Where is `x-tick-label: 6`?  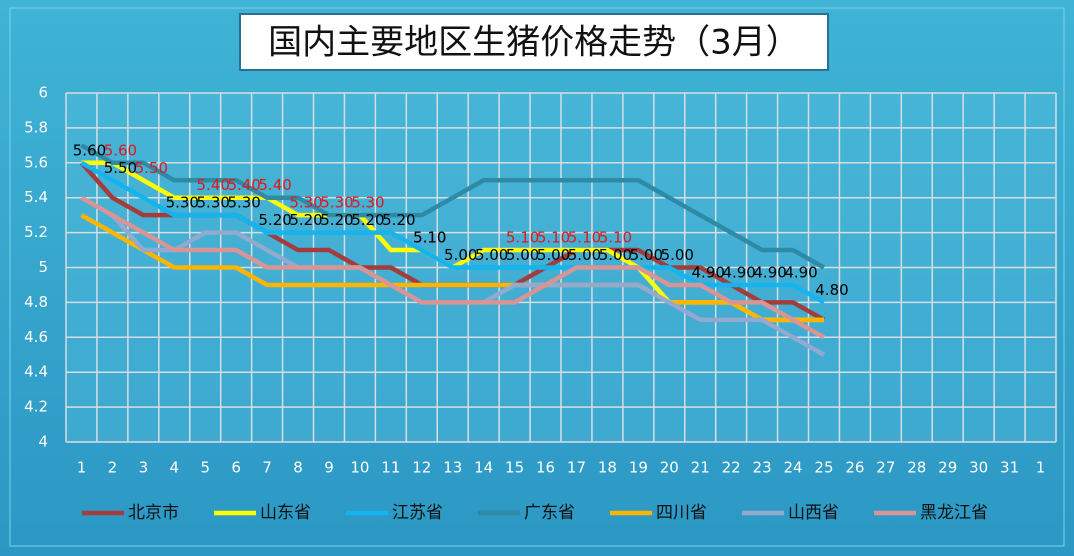 x-tick-label: 6 is located at coordinates (236, 468).